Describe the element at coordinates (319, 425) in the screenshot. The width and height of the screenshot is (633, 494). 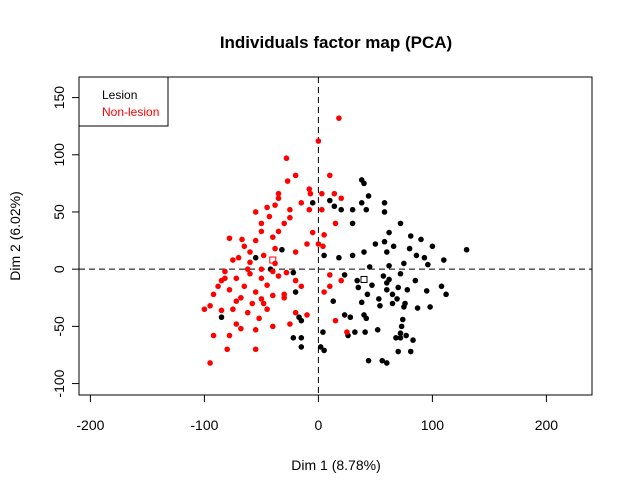
I see `x-tick-label: 0` at that location.